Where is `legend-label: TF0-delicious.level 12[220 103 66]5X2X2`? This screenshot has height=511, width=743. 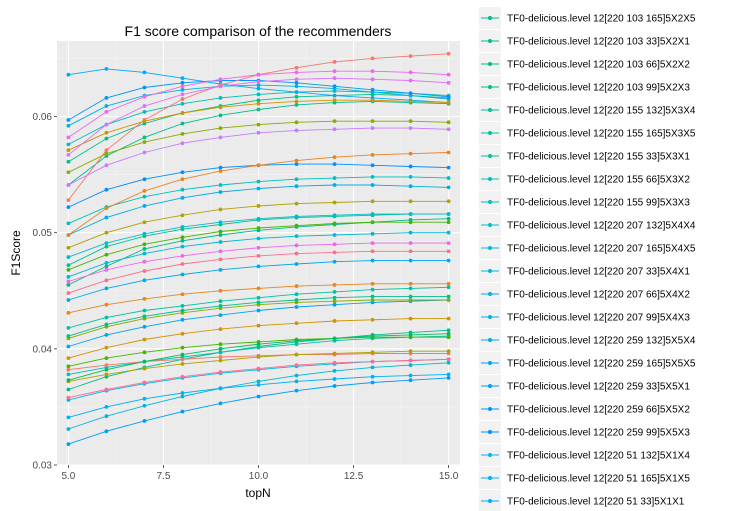
legend-label: TF0-delicious.level 12[220 103 66]5X2X2 is located at coordinates (598, 65).